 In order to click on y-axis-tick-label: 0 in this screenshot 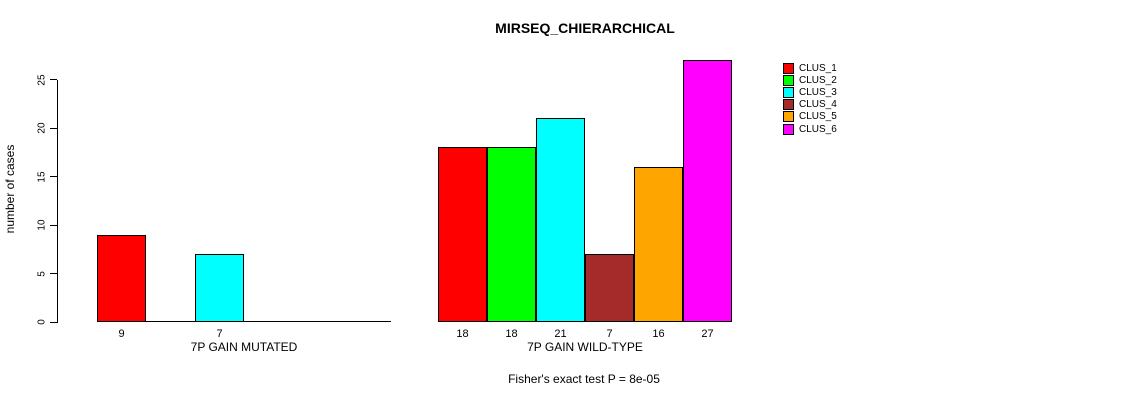, I will do `click(42, 322)`.